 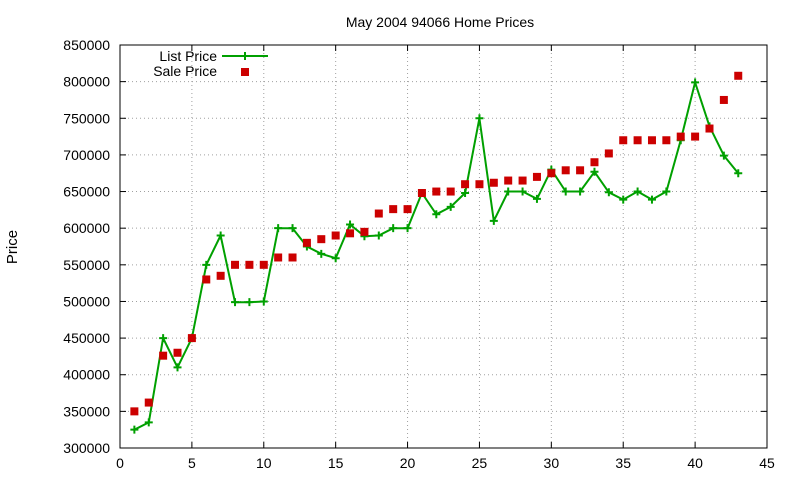 I want to click on x-tick-label: 45, so click(x=767, y=463).